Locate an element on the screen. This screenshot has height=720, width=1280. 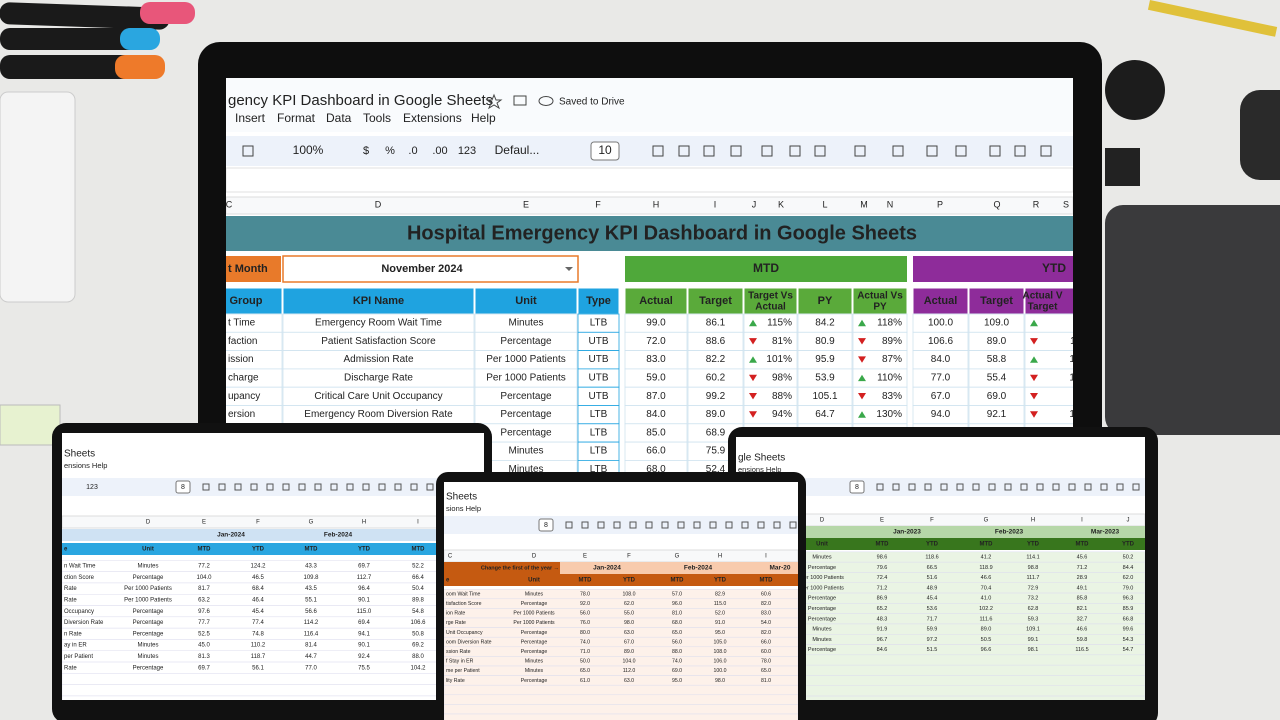
cell-text: n Rate is located at coordinates (73, 634).